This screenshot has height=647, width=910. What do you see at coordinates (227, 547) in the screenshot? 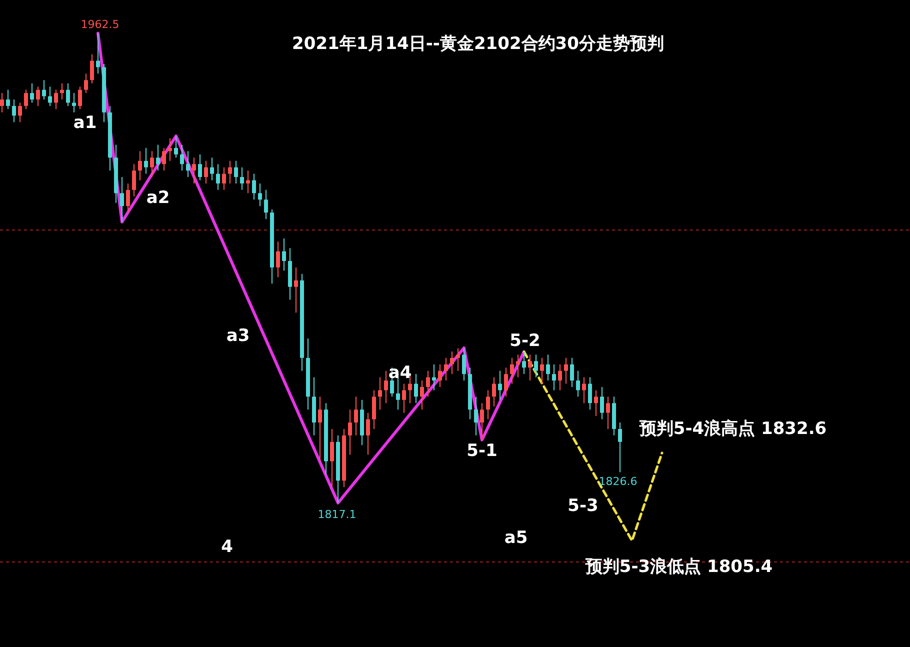
I see `annotation: 4` at bounding box center [227, 547].